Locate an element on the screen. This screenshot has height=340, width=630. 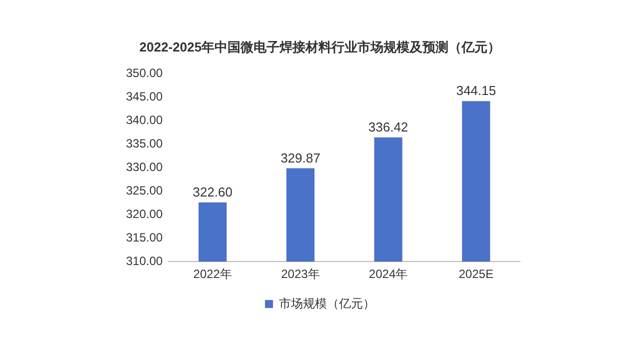
y-tick-label: 320.00 is located at coordinates (145, 213).